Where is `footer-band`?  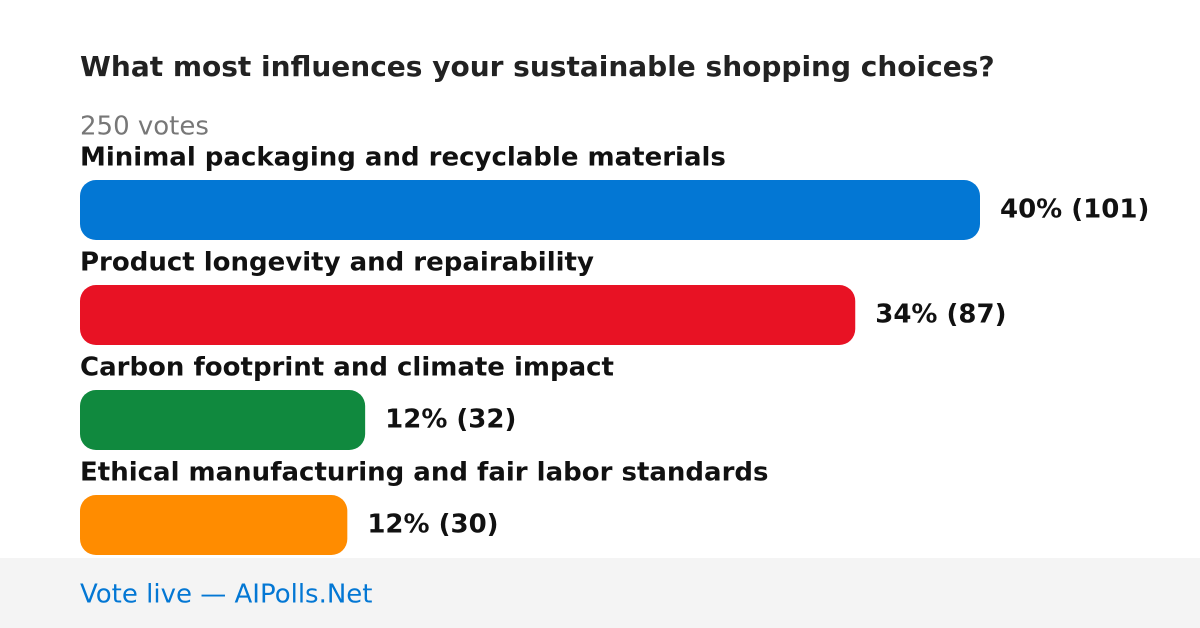 footer-band is located at coordinates (600, 593).